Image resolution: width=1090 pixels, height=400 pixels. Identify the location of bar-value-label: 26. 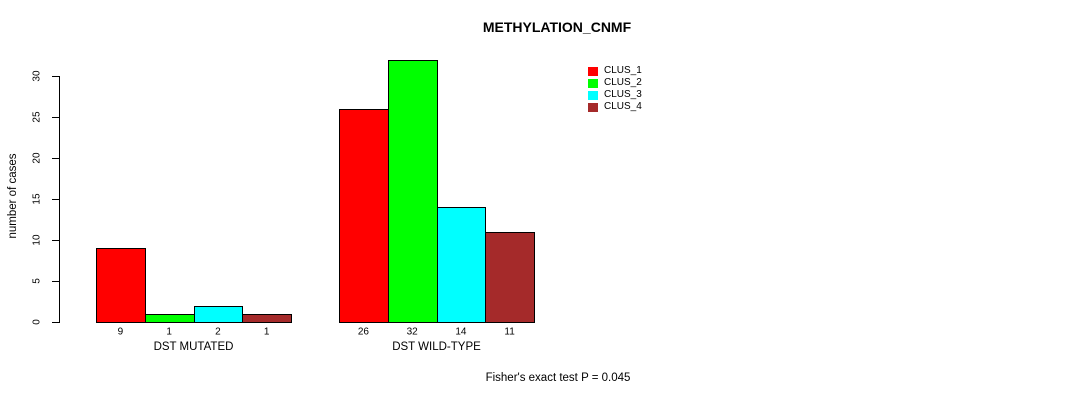
(363, 332).